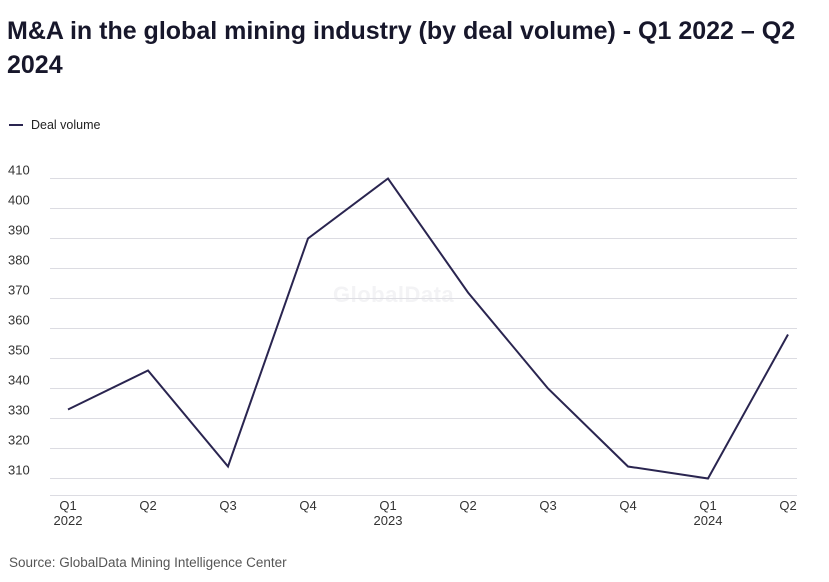  I want to click on y-tick-label: 380, so click(19, 260).